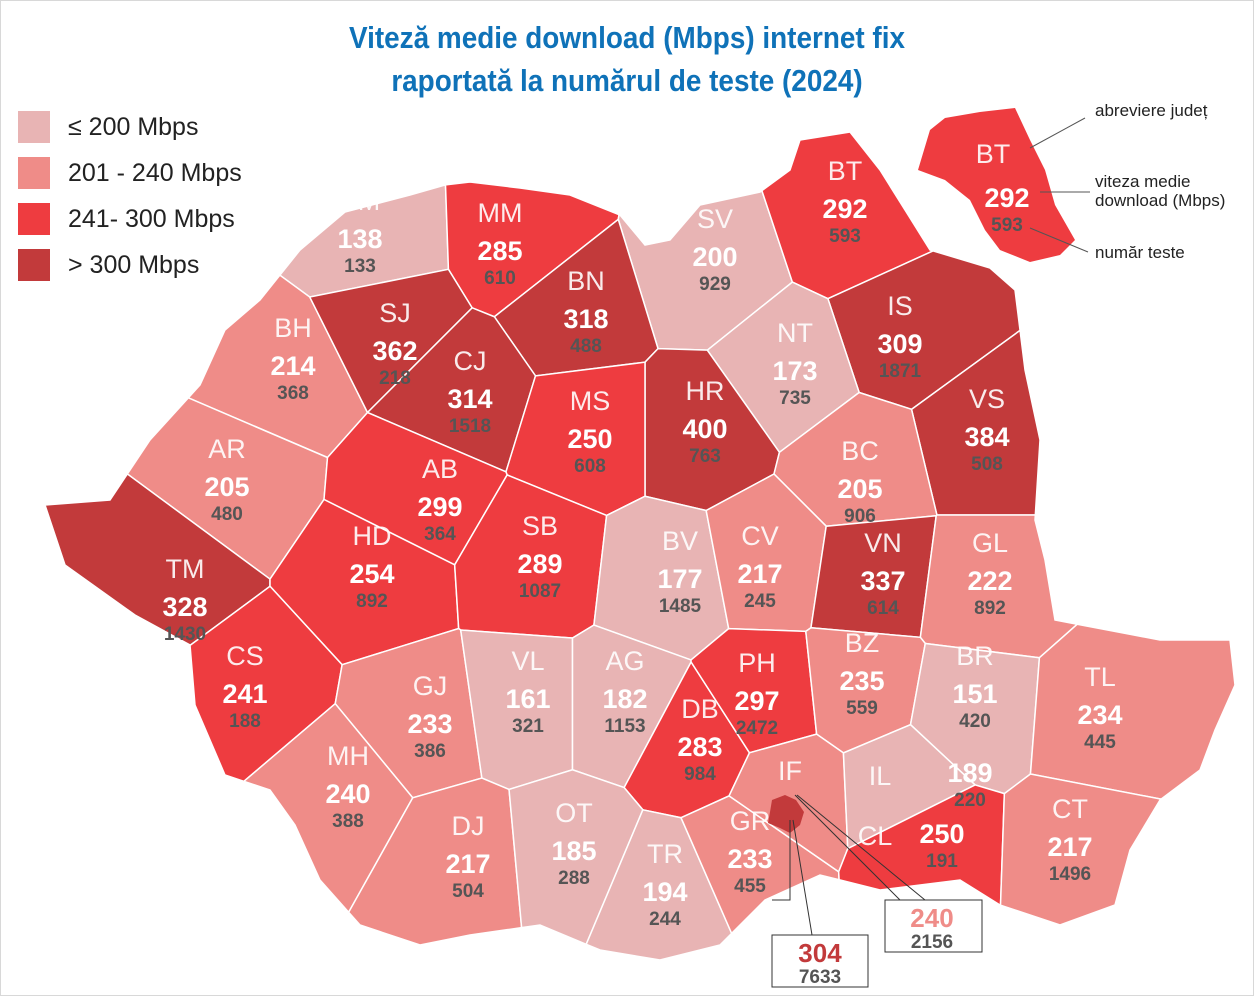 The image size is (1254, 996). Describe the element at coordinates (360, 266) in the screenshot. I see `county-tests: 133` at that location.